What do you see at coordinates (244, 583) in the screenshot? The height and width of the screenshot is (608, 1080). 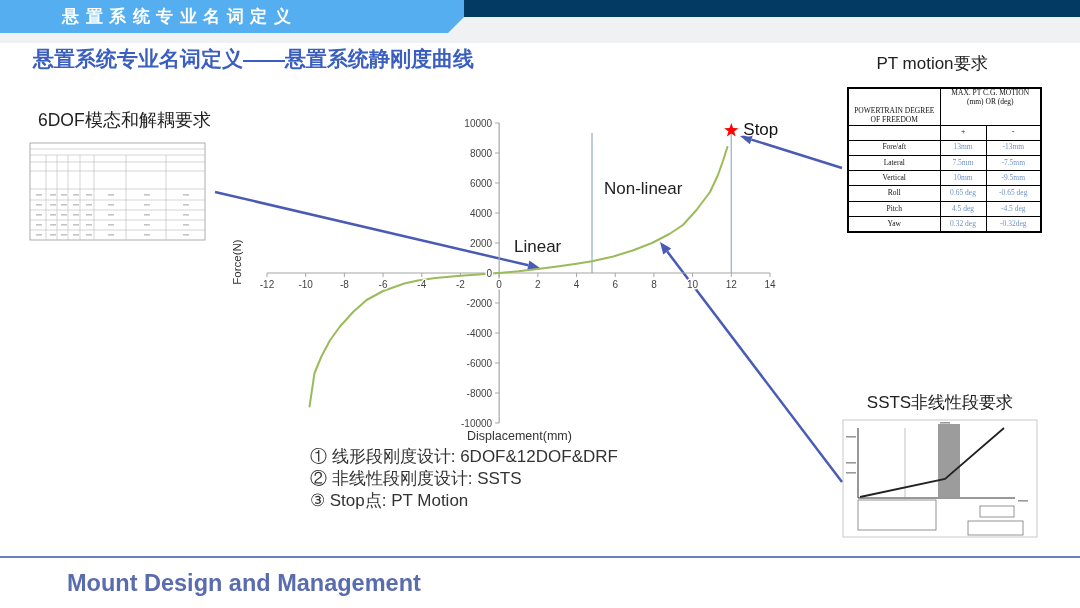 I see `annotation: Mount Design and Management` at bounding box center [244, 583].